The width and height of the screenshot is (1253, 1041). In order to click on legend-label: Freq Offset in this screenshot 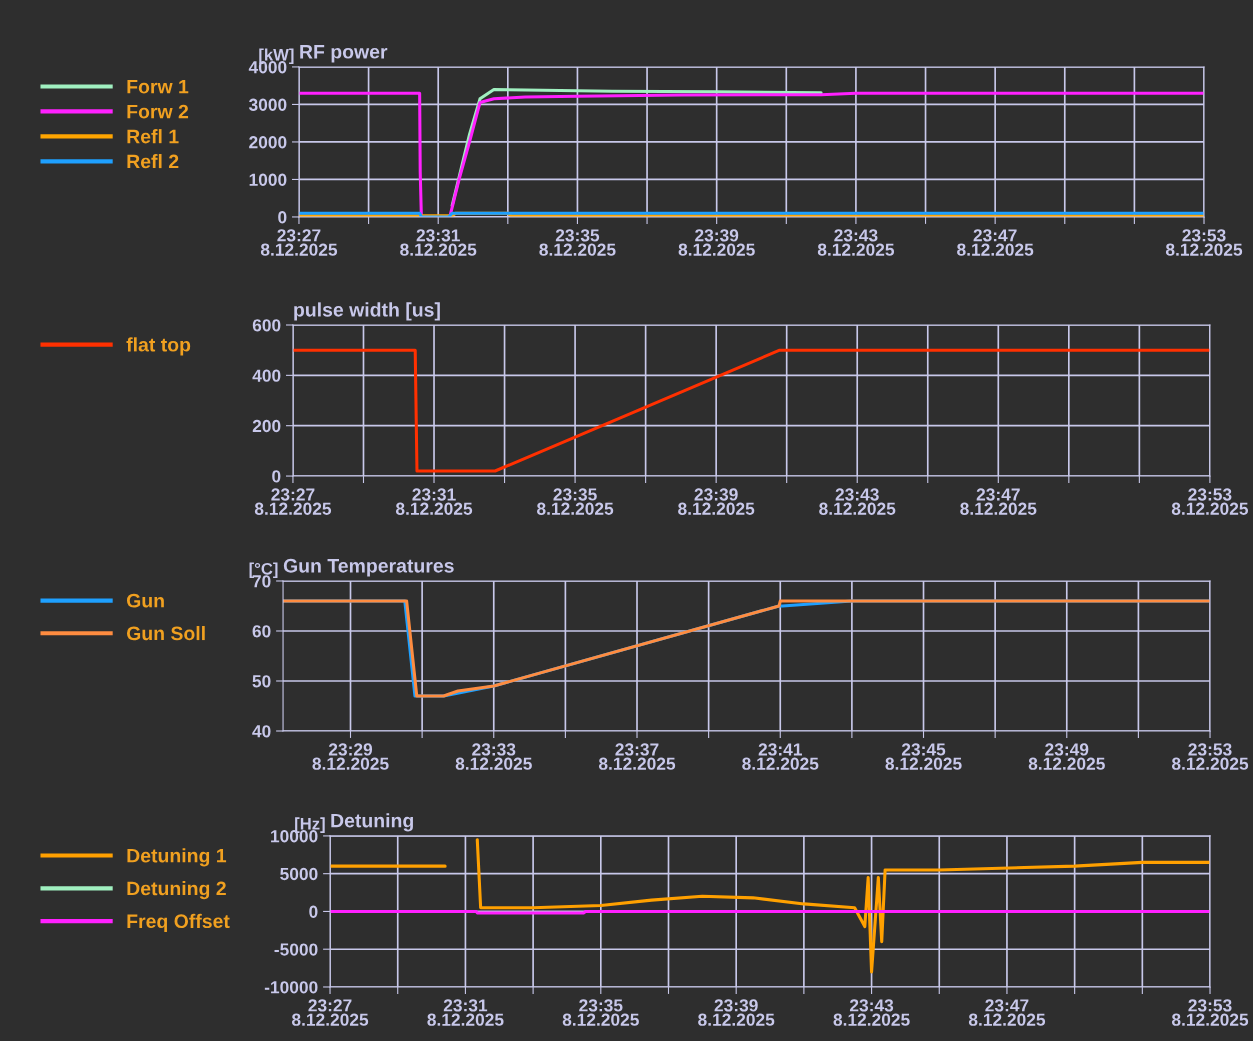, I will do `click(178, 922)`.